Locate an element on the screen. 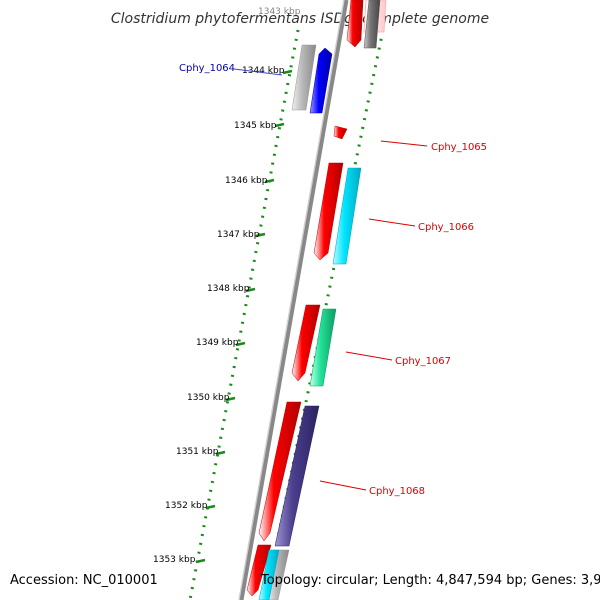 The height and width of the screenshot is (600, 600). tick-label: 1345 kbp is located at coordinates (255, 126).